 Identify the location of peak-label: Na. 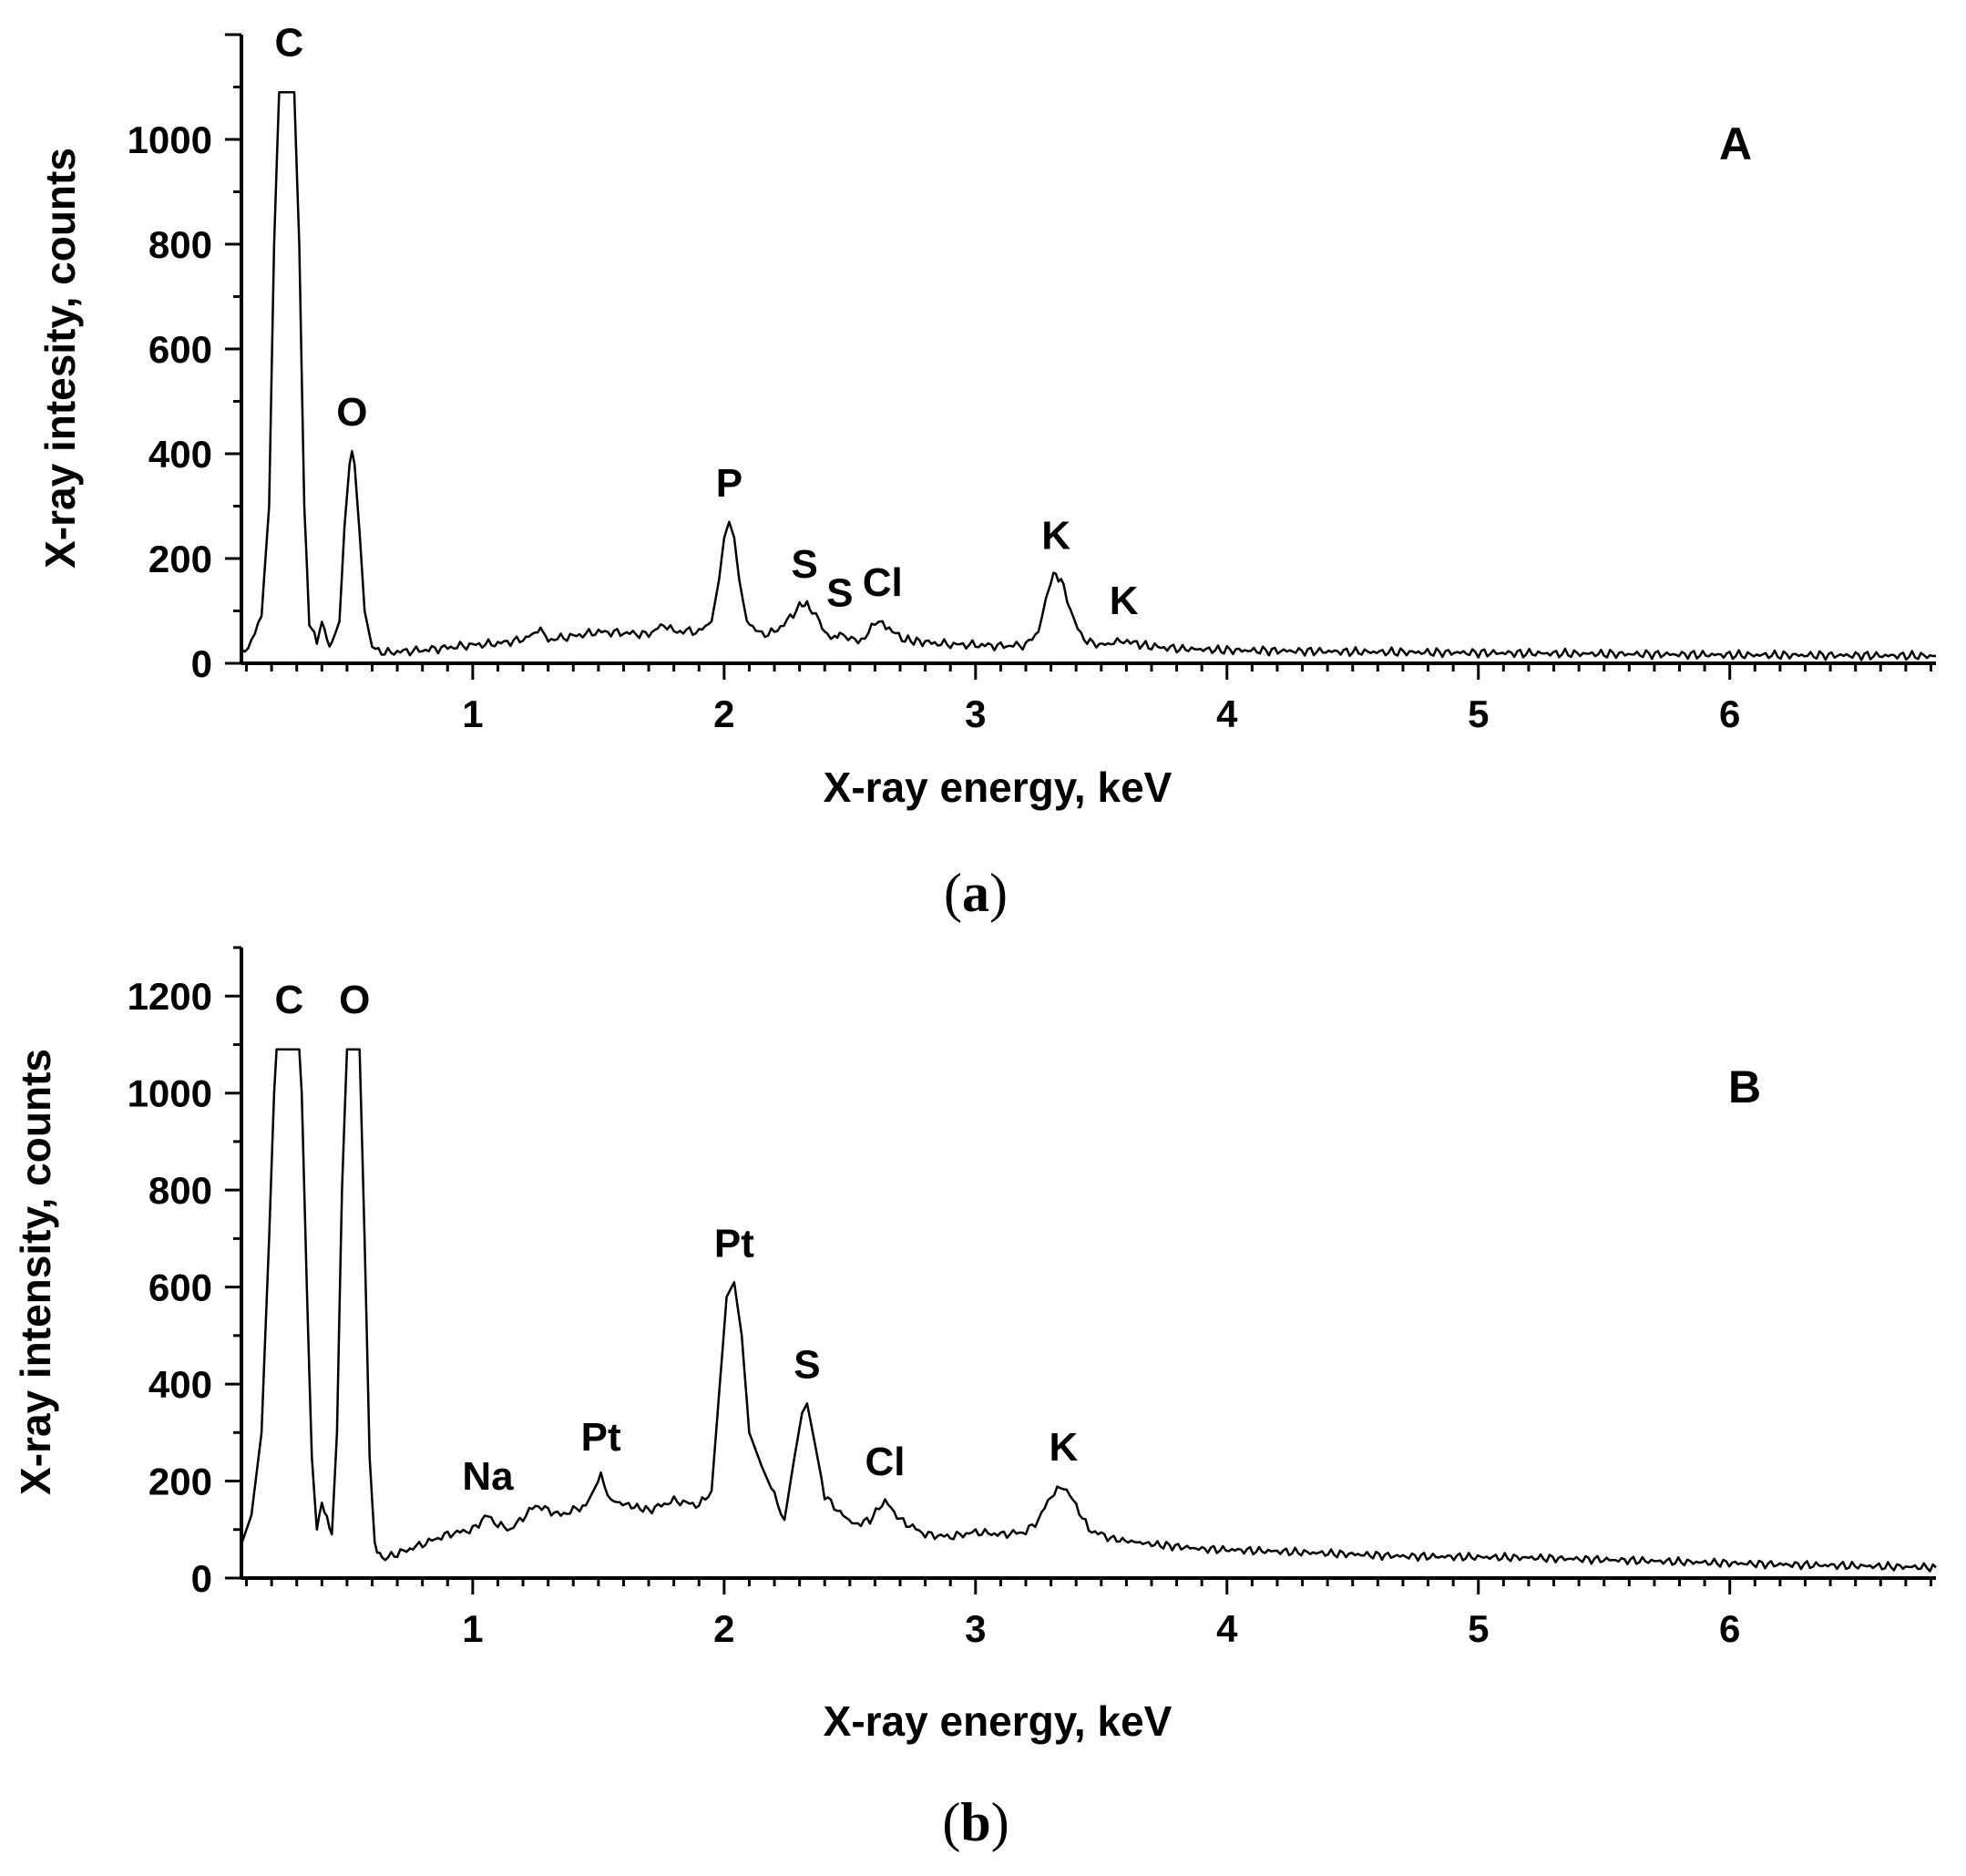
(488, 1476).